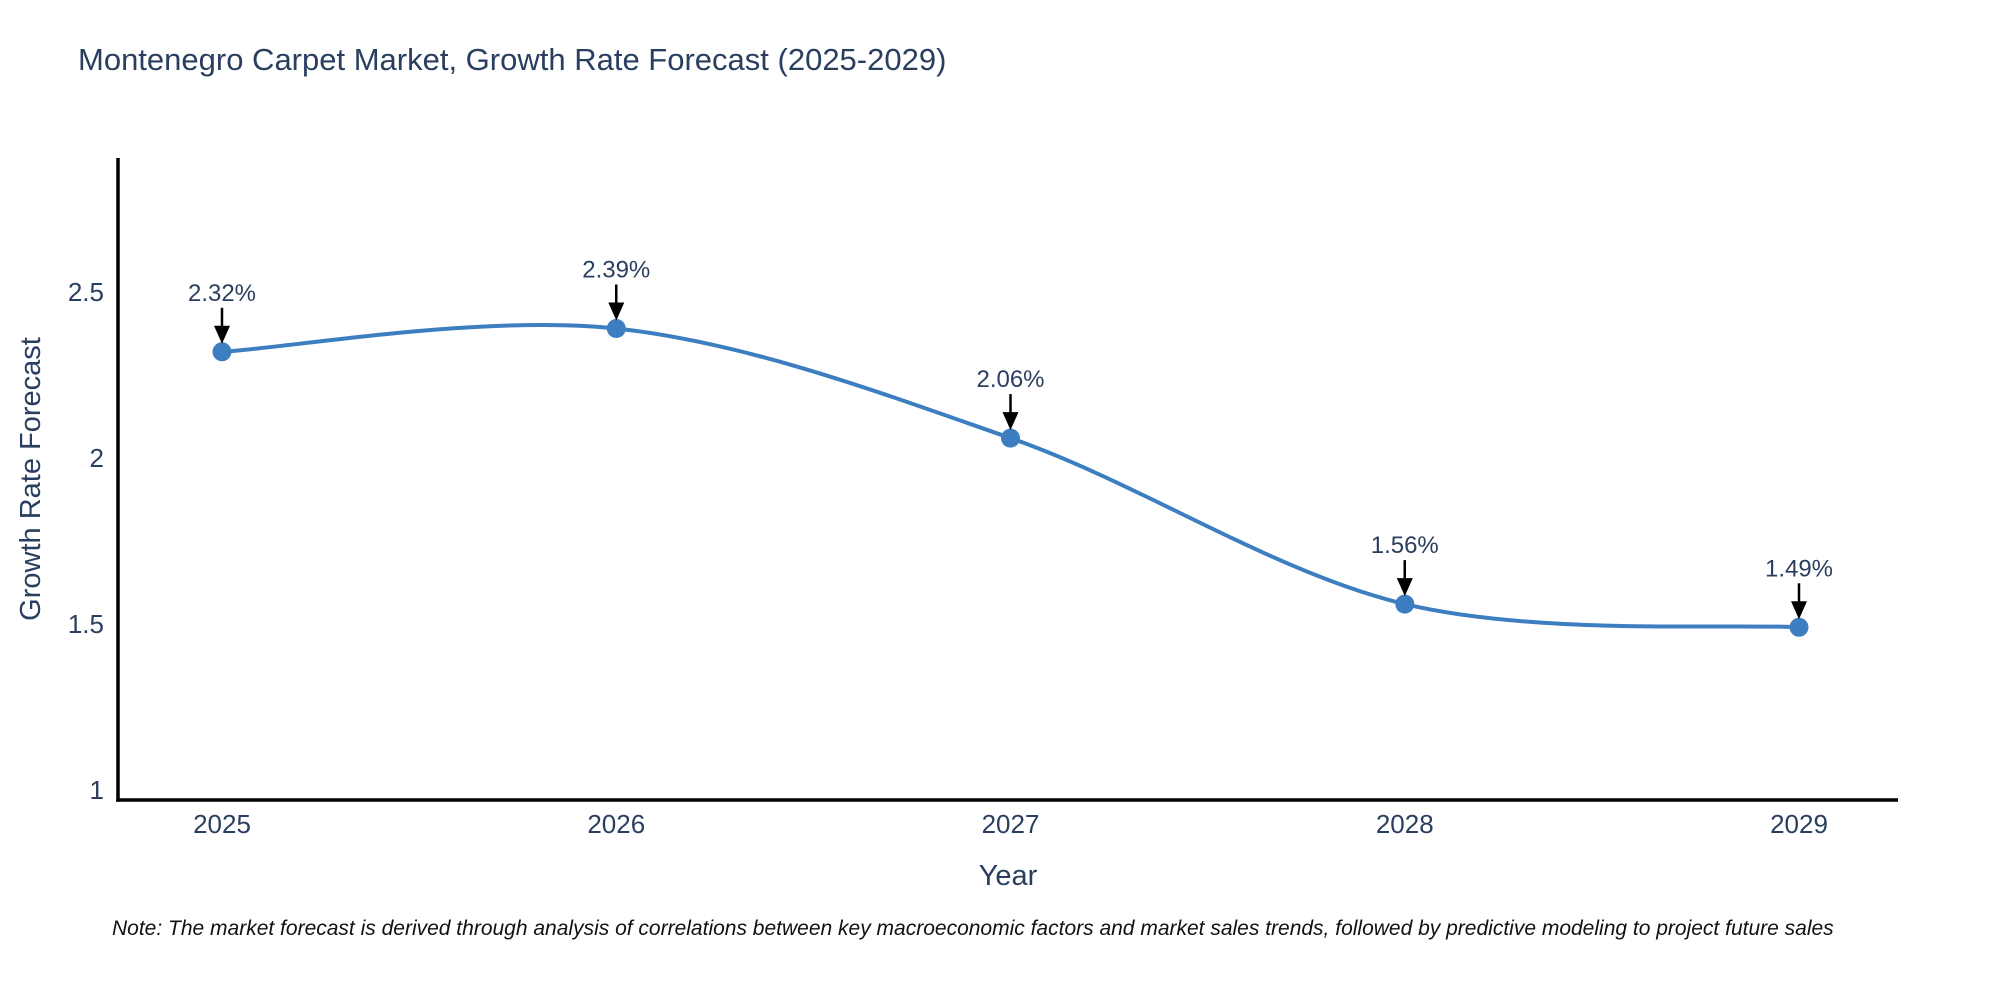 The height and width of the screenshot is (1000, 2000). Describe the element at coordinates (97, 458) in the screenshot. I see `y-tick-label: 2` at that location.